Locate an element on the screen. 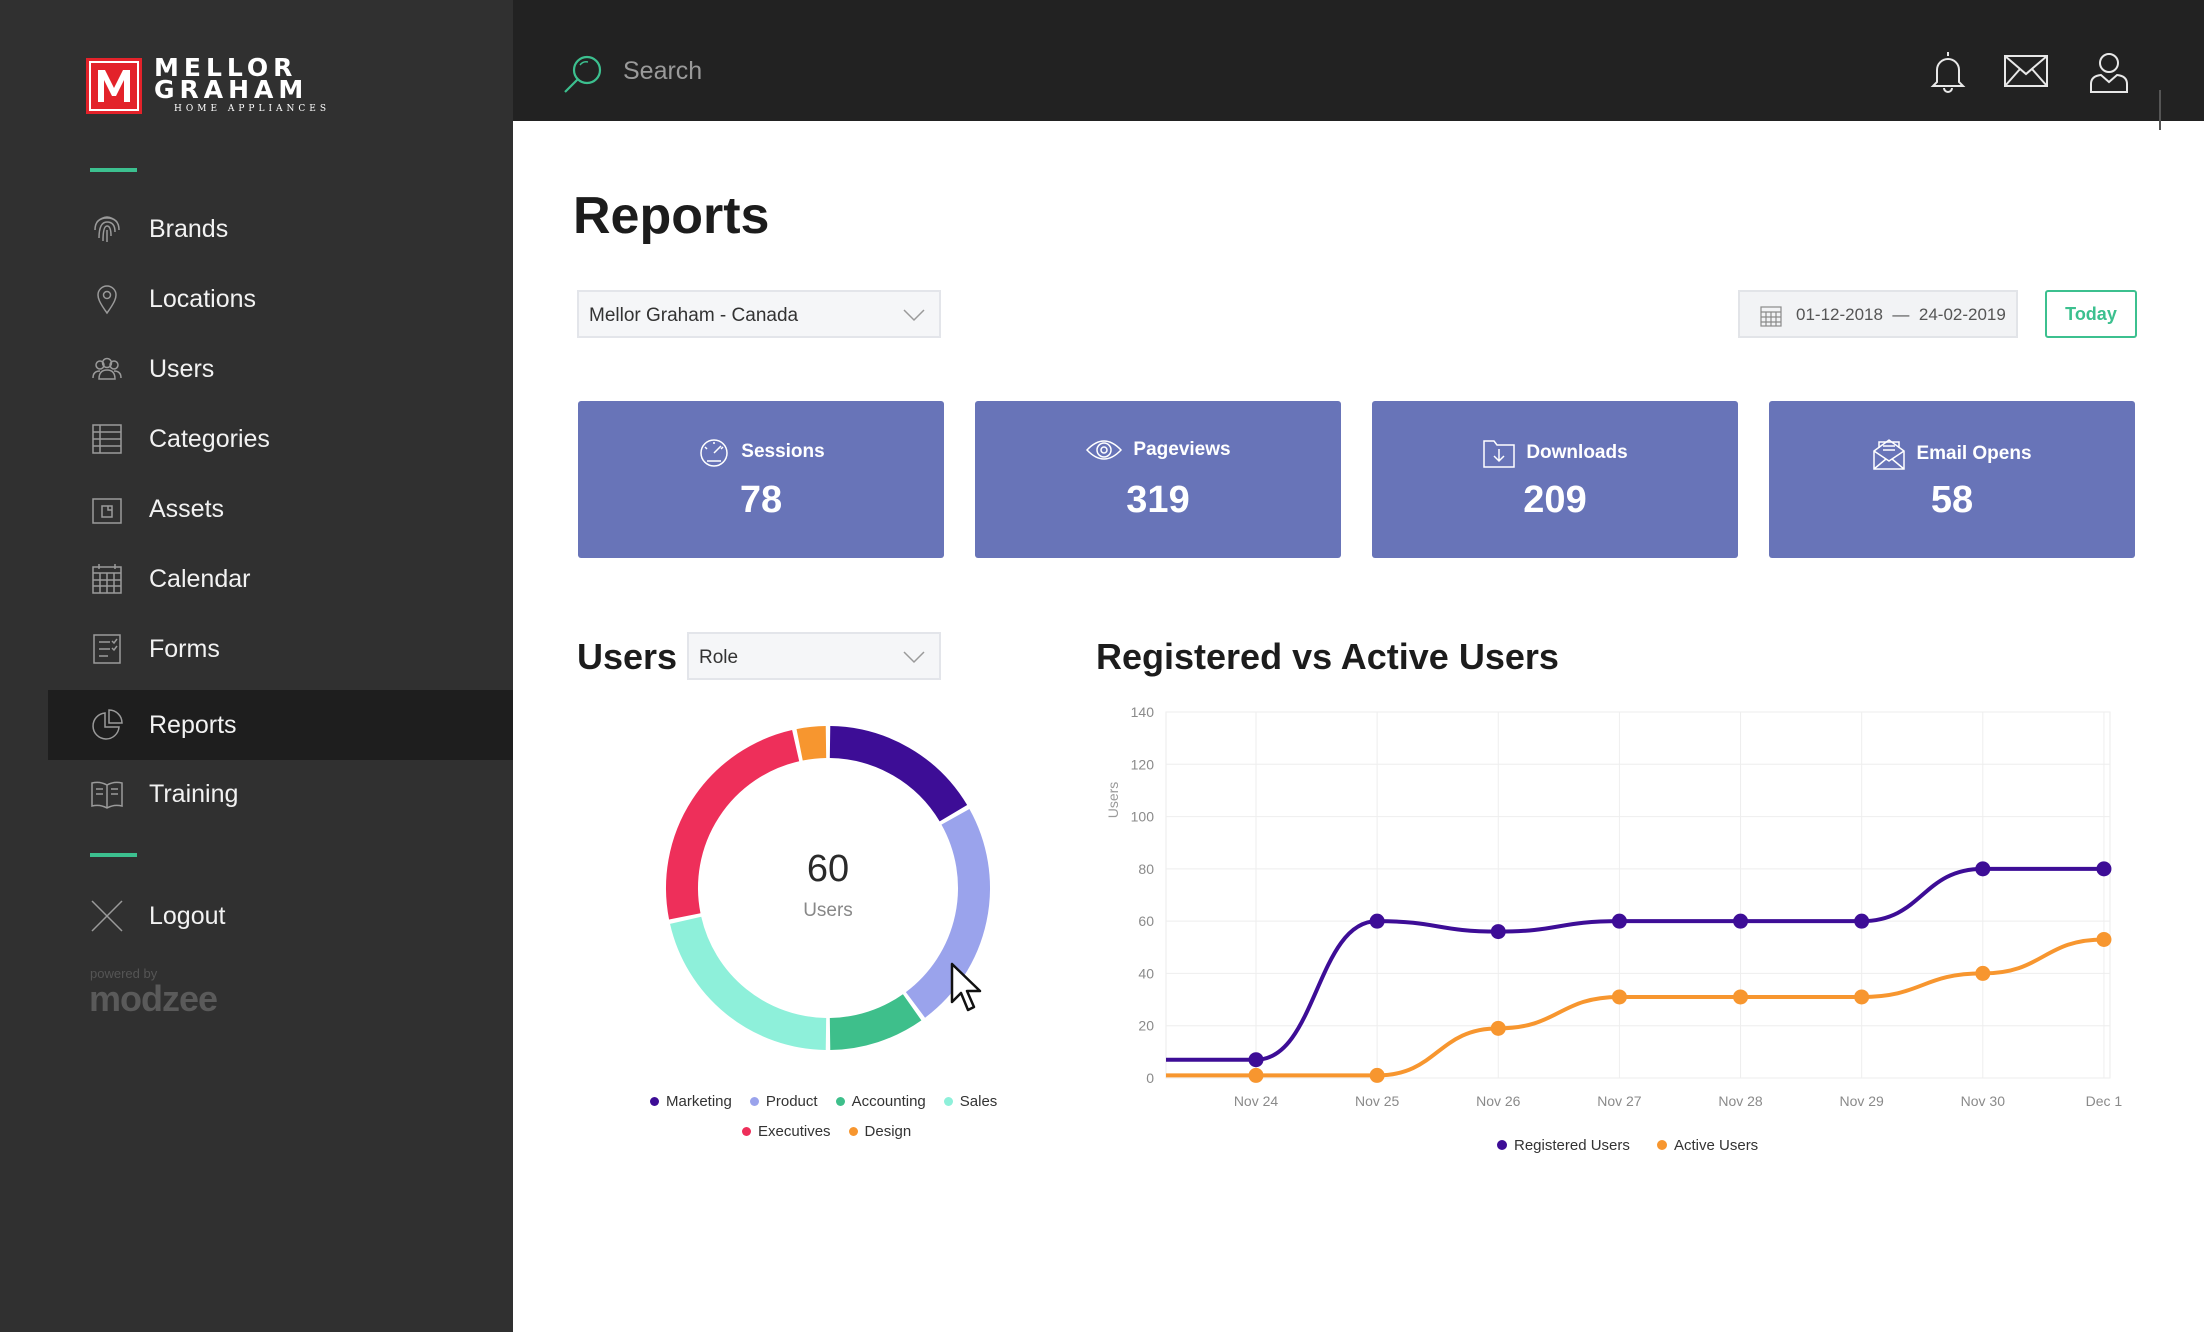 Image resolution: width=2204 pixels, height=1332 pixels. stat-card-email-opens: Email Opens 58 is located at coordinates (1952, 479).